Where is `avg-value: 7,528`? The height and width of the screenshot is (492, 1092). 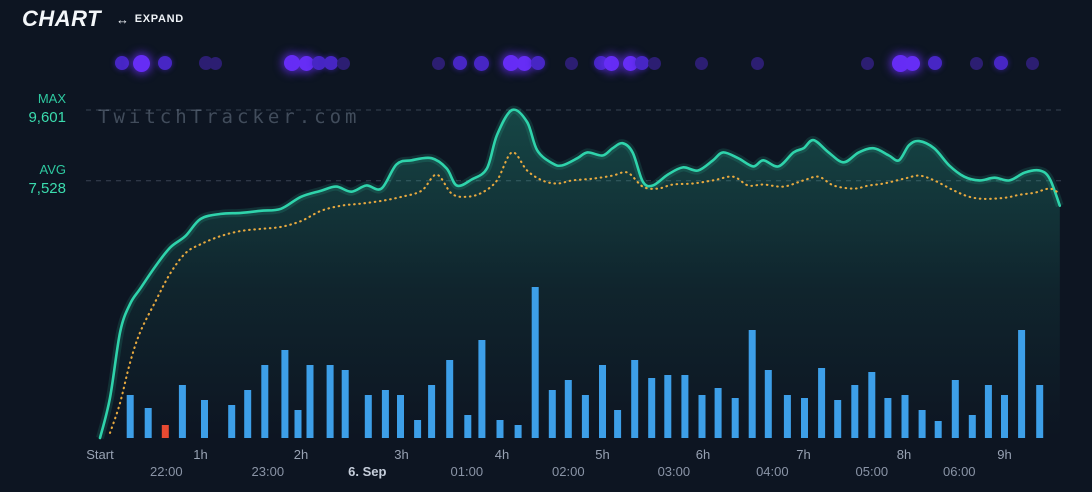 avg-value: 7,528 is located at coordinates (47, 188).